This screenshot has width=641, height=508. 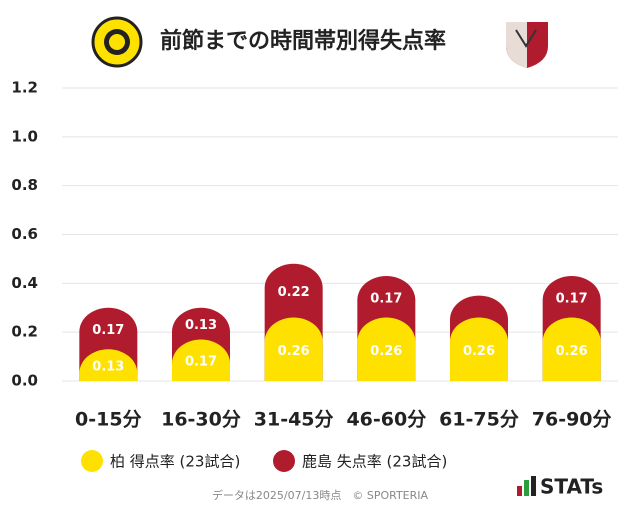 What do you see at coordinates (572, 420) in the screenshot?
I see `x-tick-label: 76-90分` at bounding box center [572, 420].